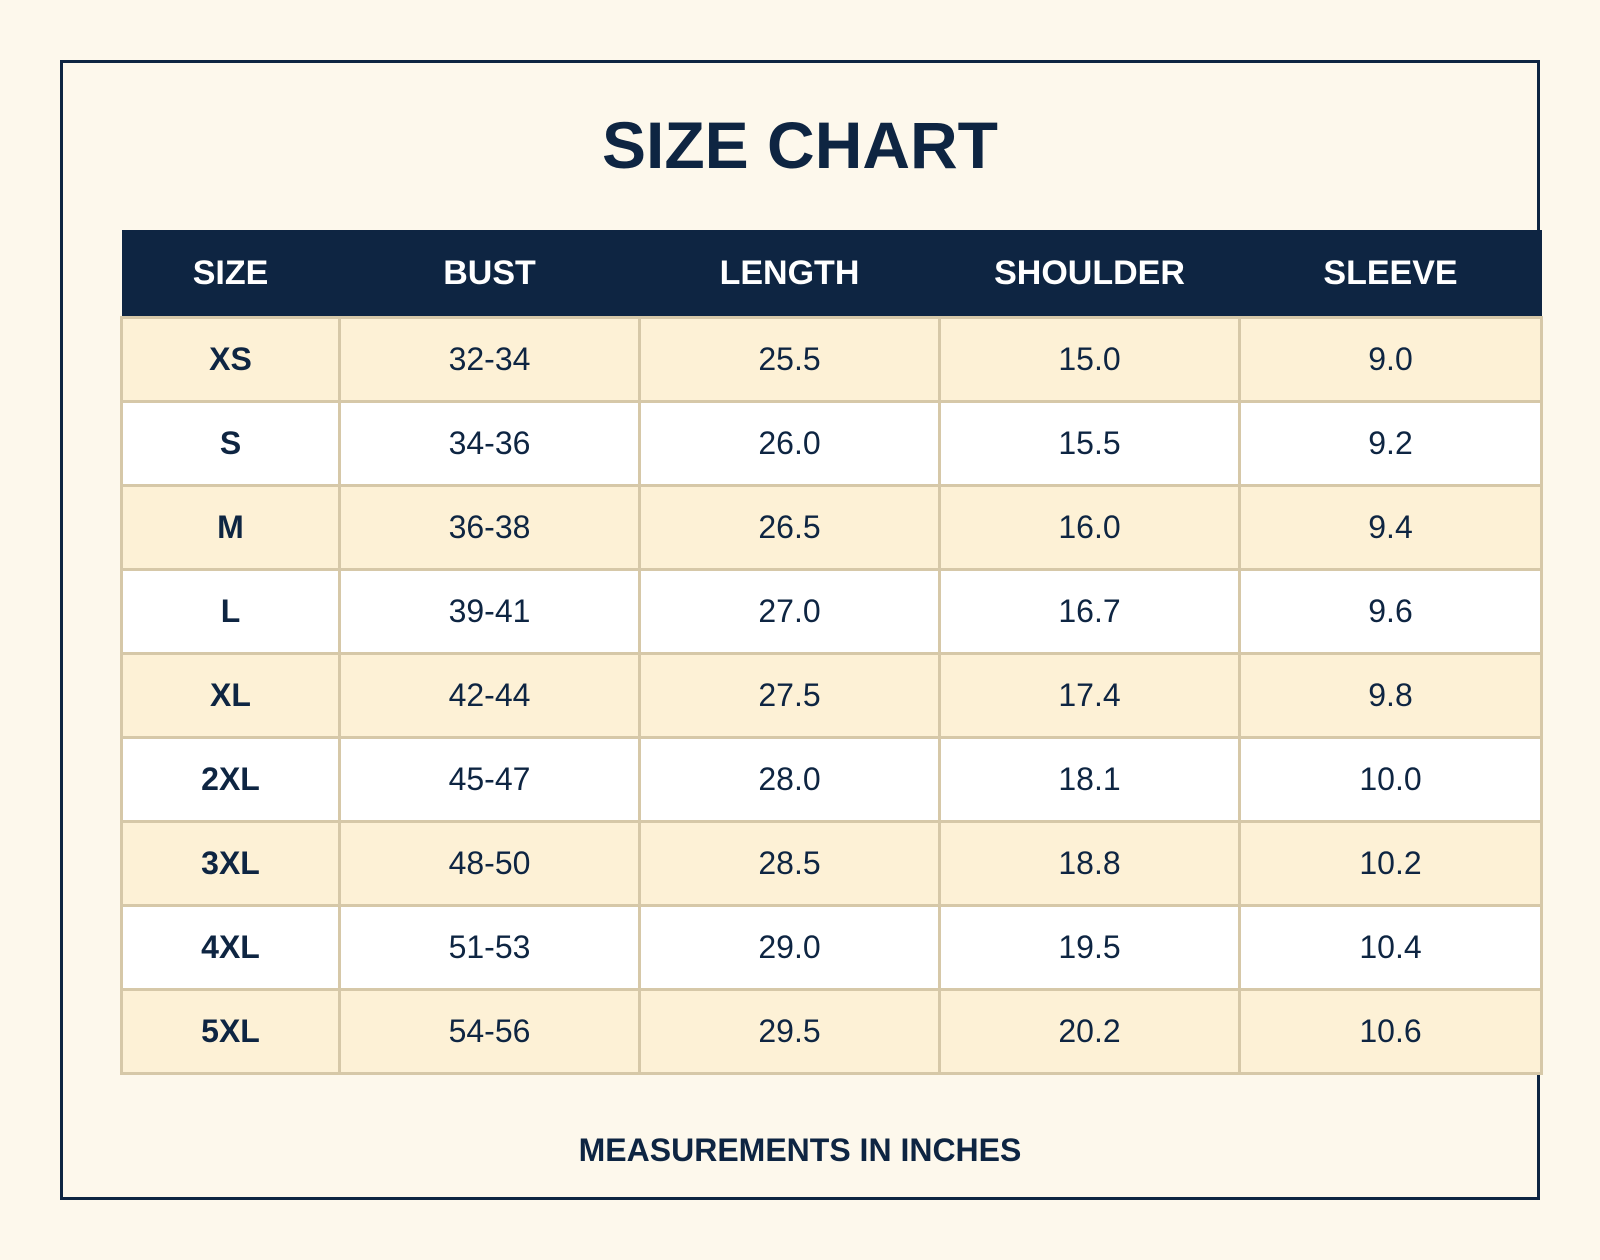  What do you see at coordinates (1089, 947) in the screenshot?
I see `shoulder-cell: 19.5` at bounding box center [1089, 947].